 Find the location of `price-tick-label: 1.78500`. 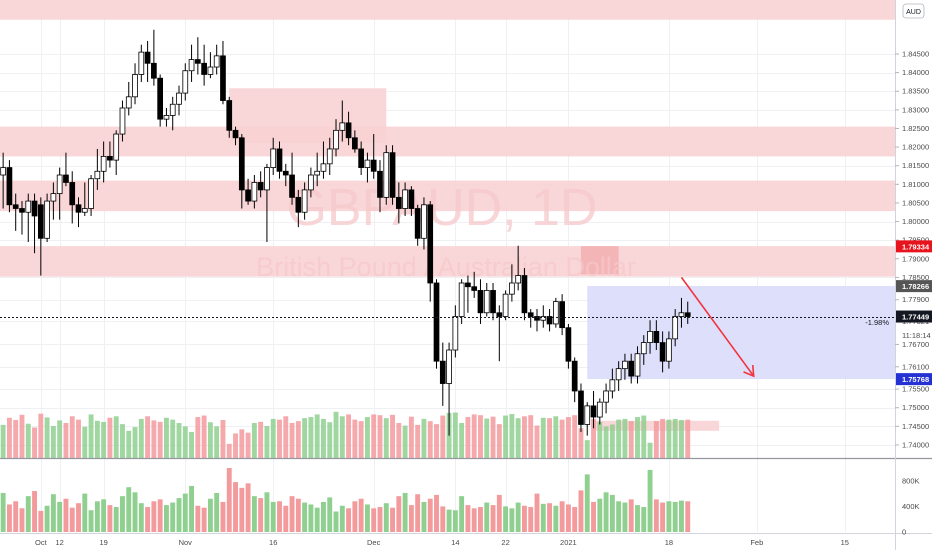

price-tick-label: 1.78500 is located at coordinates (915, 277).